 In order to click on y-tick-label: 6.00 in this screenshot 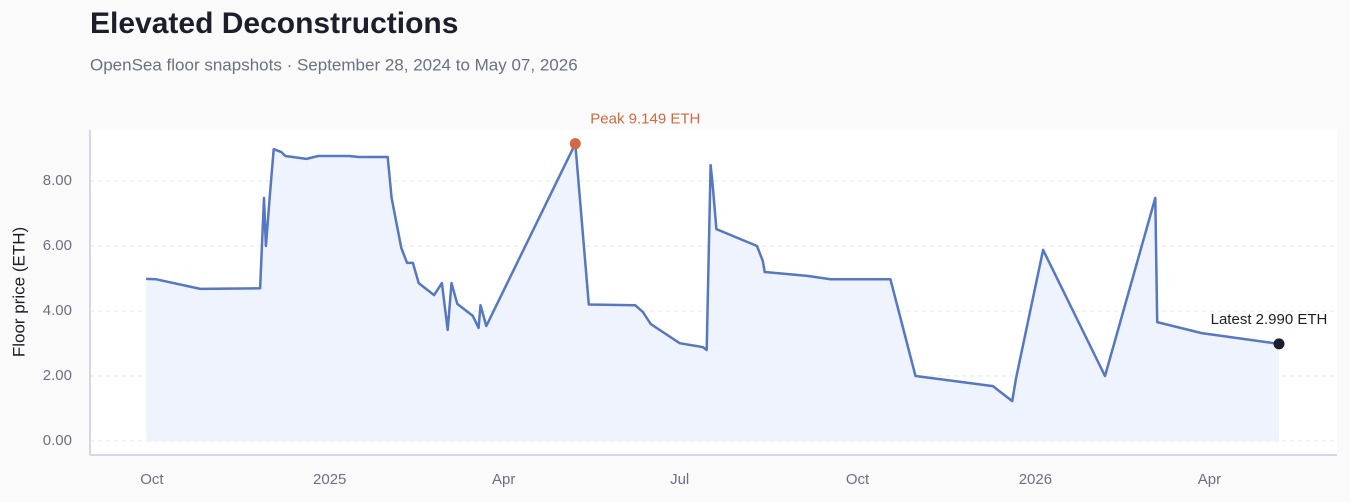, I will do `click(57, 245)`.